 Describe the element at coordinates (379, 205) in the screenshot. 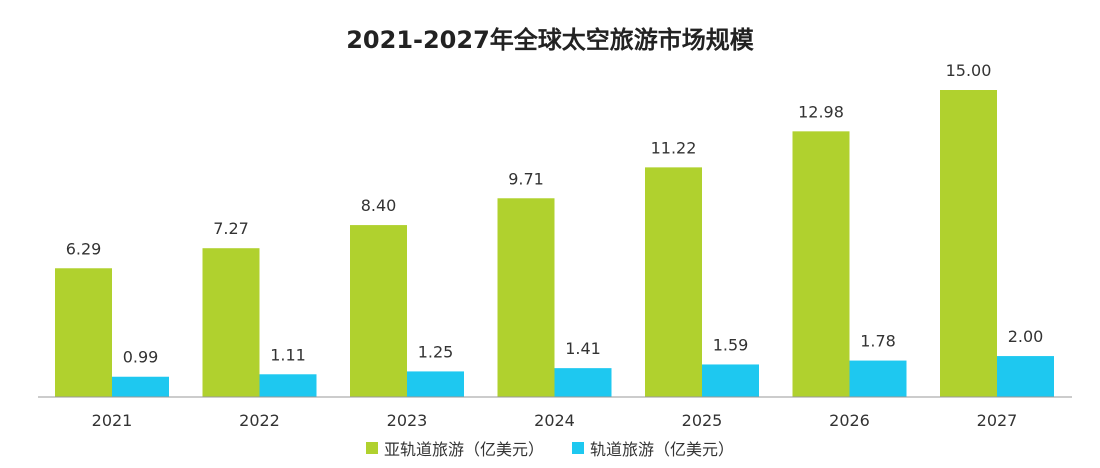

I see `value-label-suborbital-2023: 8.40` at that location.